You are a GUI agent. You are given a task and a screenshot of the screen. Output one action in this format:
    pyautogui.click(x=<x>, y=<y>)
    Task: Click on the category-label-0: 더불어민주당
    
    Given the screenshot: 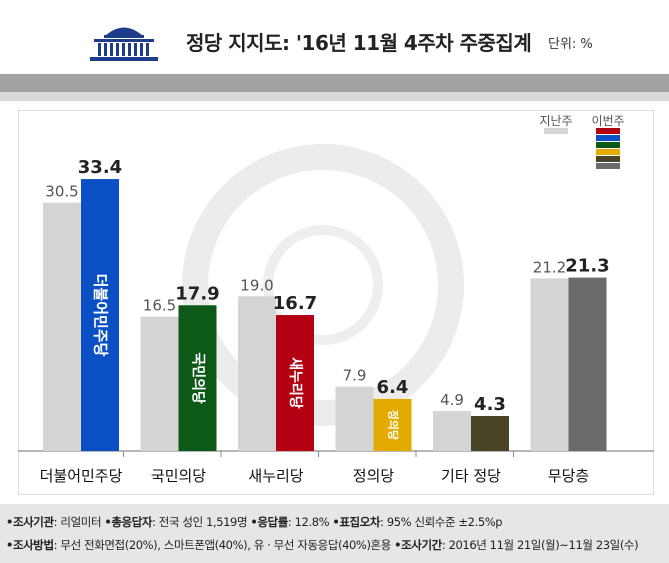 What is the action you would take?
    pyautogui.click(x=81, y=476)
    